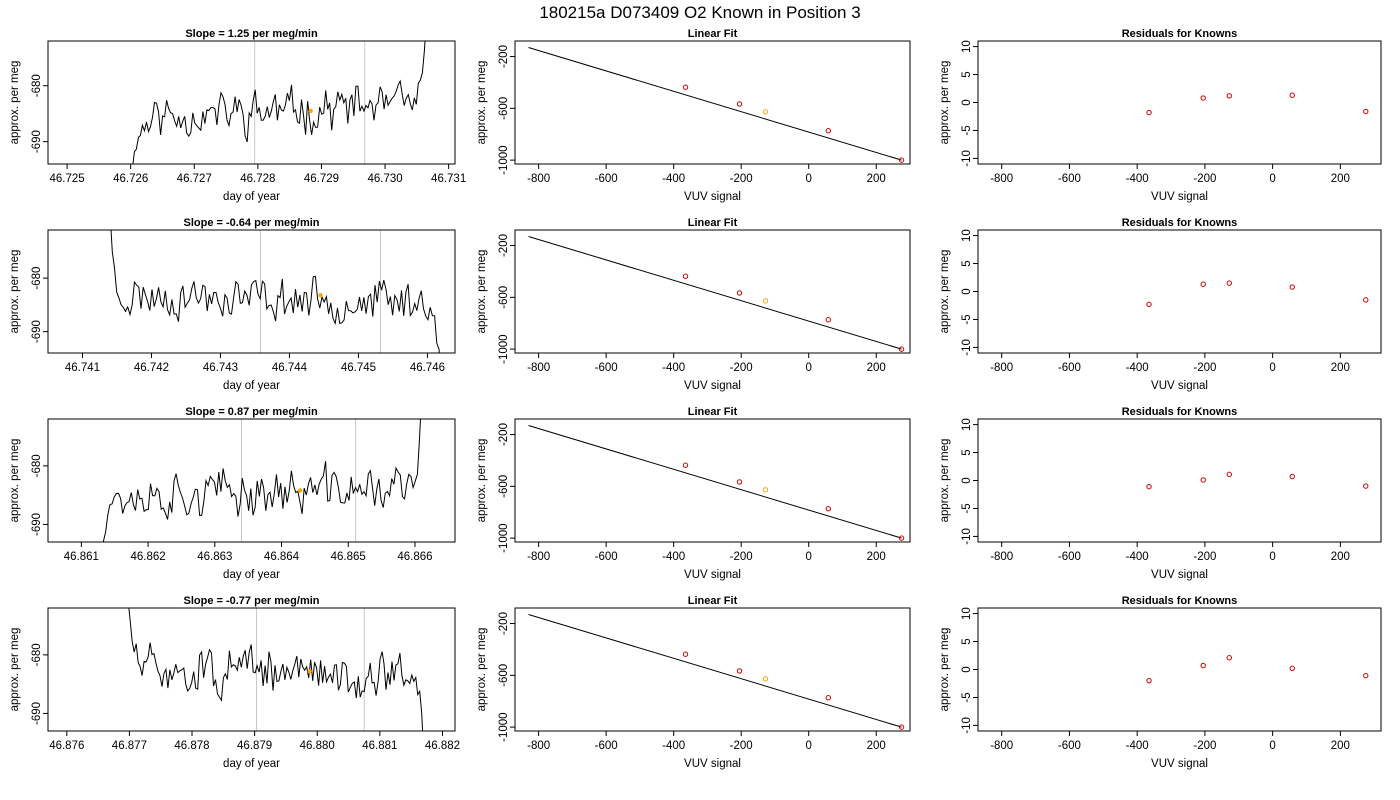 This screenshot has width=1400, height=800. Describe the element at coordinates (715, 292) in the screenshot. I see `fit-line` at that location.